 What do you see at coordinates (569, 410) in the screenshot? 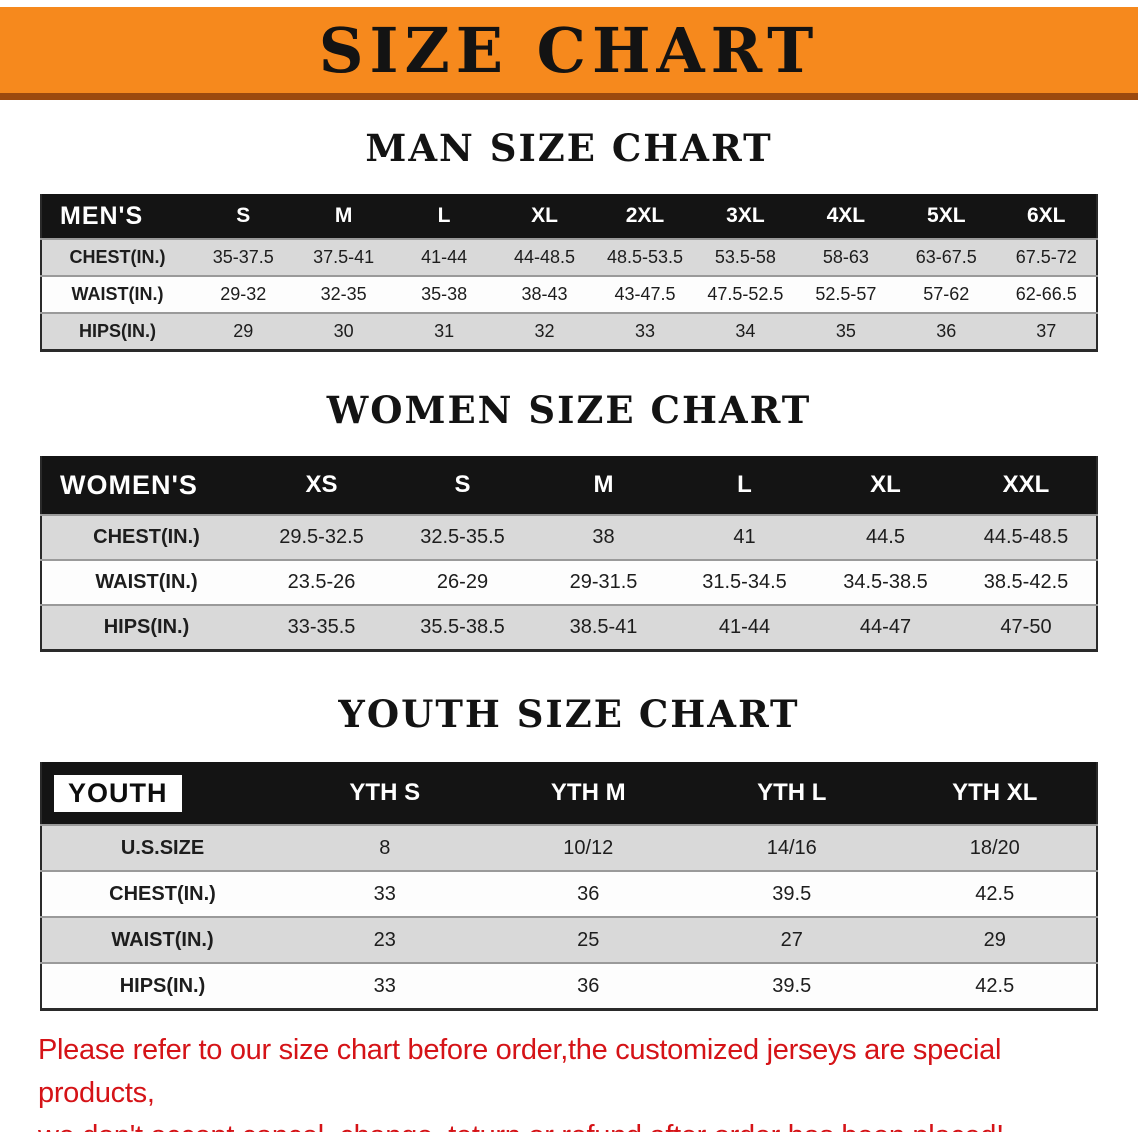
I see `women-section-heading: WOMEN SIZE CHART` at bounding box center [569, 410].